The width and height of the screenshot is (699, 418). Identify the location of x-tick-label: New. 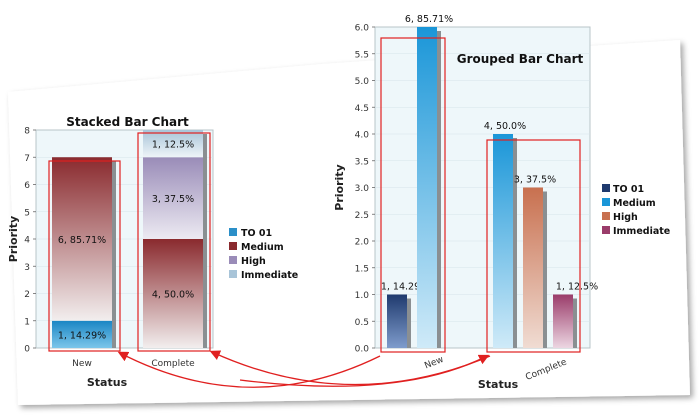
(82, 364).